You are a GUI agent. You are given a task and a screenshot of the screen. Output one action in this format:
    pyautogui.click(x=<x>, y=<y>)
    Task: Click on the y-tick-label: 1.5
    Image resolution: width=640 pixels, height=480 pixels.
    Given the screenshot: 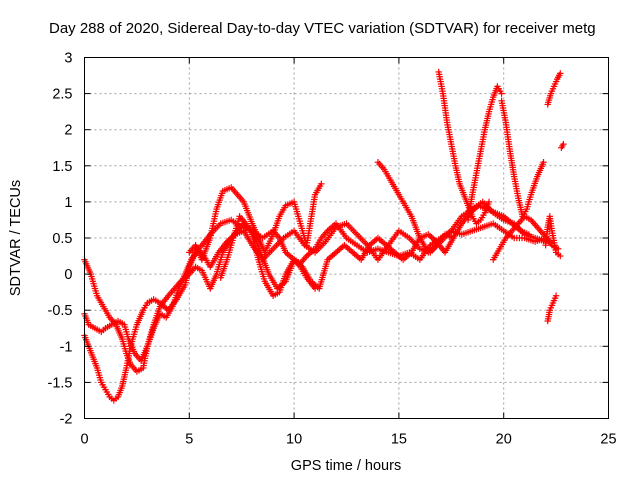 What is the action you would take?
    pyautogui.click(x=62, y=167)
    